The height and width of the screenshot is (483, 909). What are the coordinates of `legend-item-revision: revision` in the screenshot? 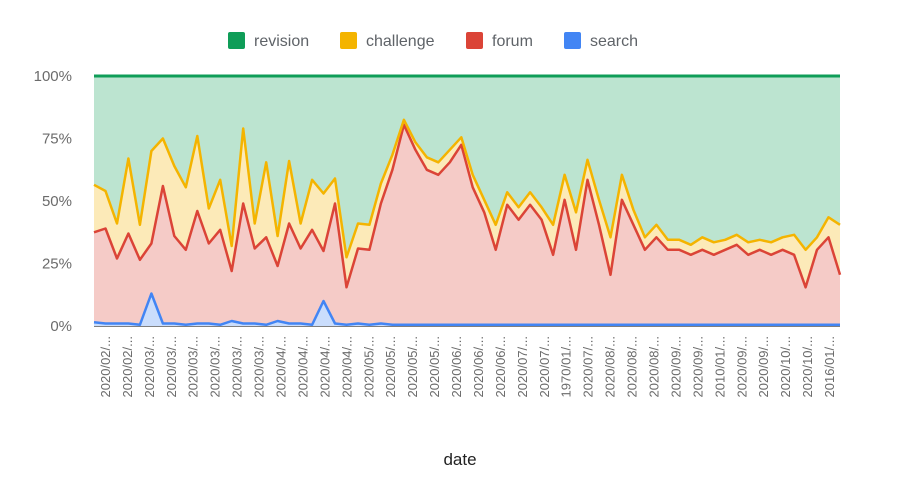 It's located at (268, 41).